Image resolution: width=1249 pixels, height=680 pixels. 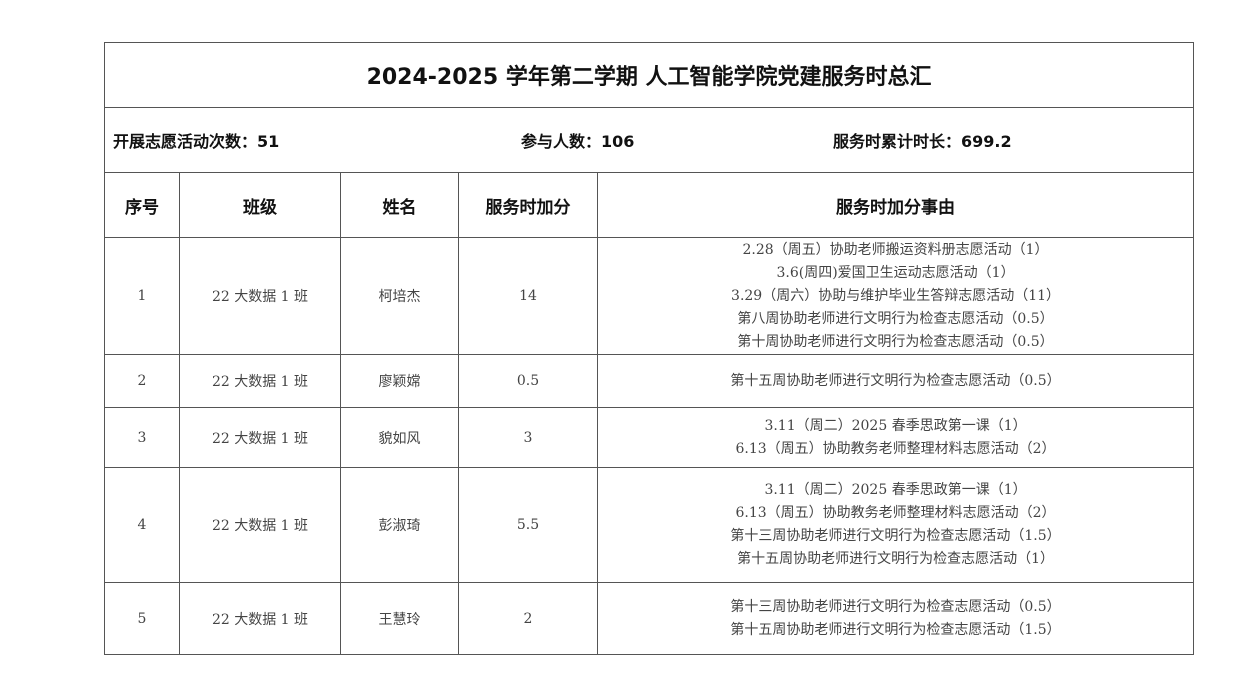 I want to click on row-reasons: 第十五周协助老师进行文明行为检查志愿活动（0.5）, so click(x=895, y=381).